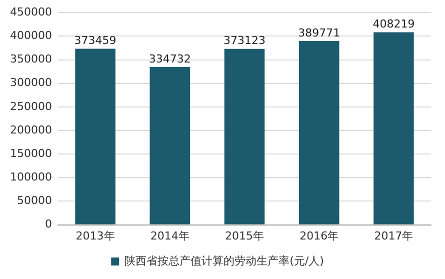  Describe the element at coordinates (31, 129) in the screenshot. I see `y-tick-label: 200000` at that location.